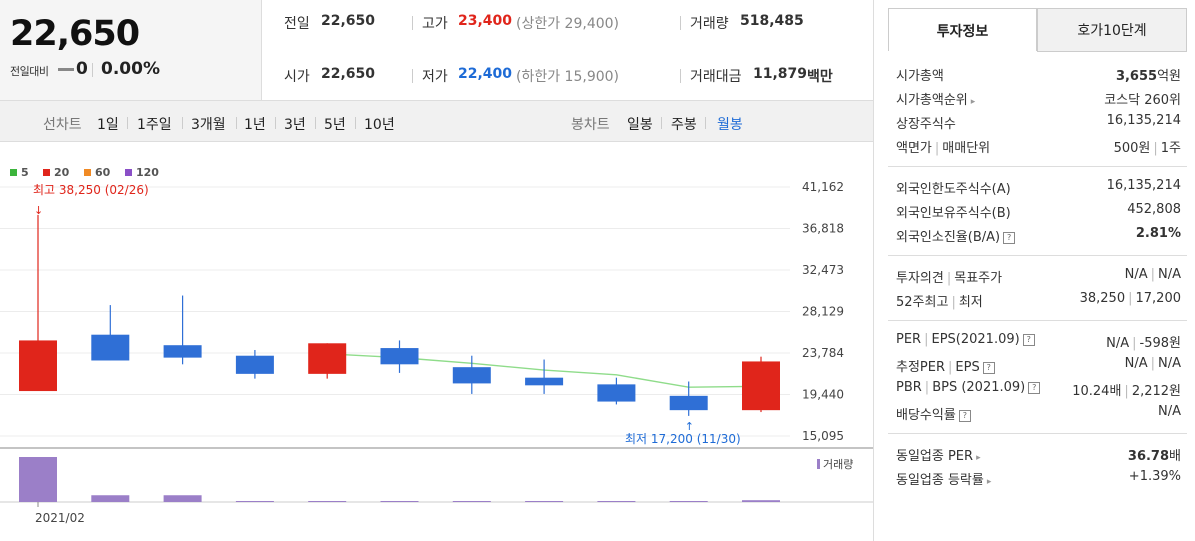  Describe the element at coordinates (379, 125) in the screenshot. I see `period-10y: 10년` at that location.